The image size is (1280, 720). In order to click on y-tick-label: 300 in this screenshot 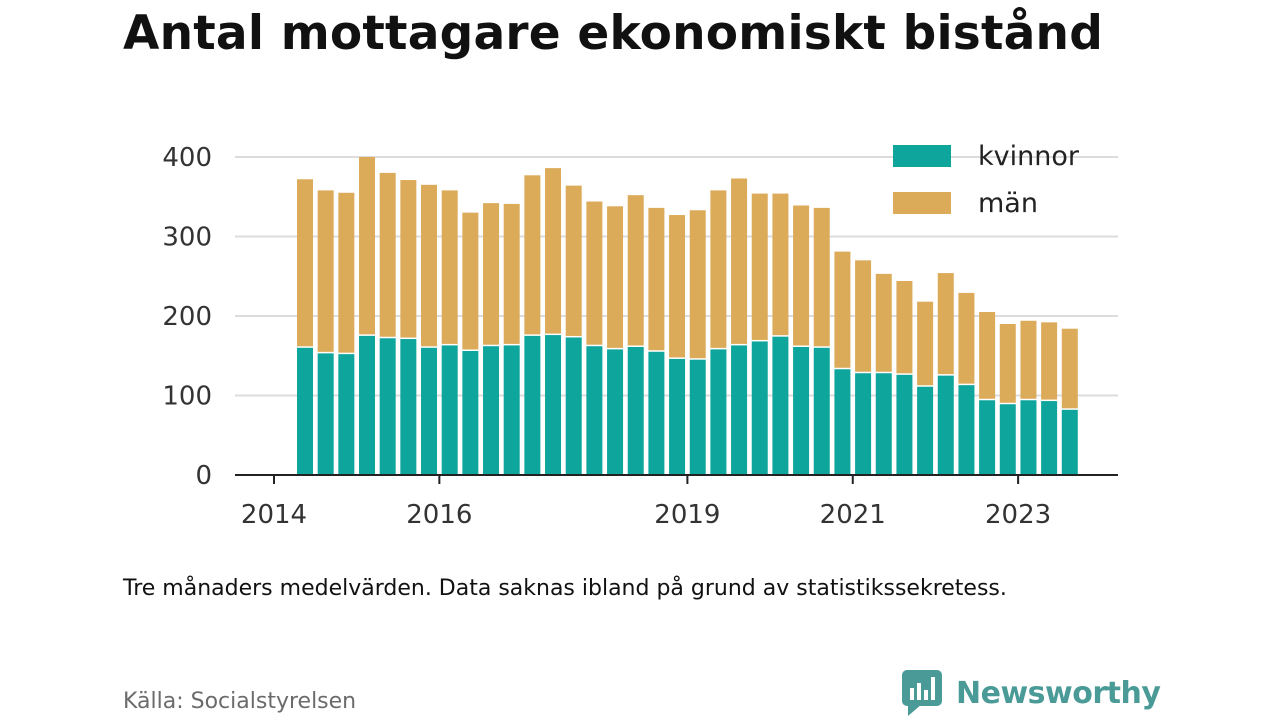, I will do `click(187, 238)`.